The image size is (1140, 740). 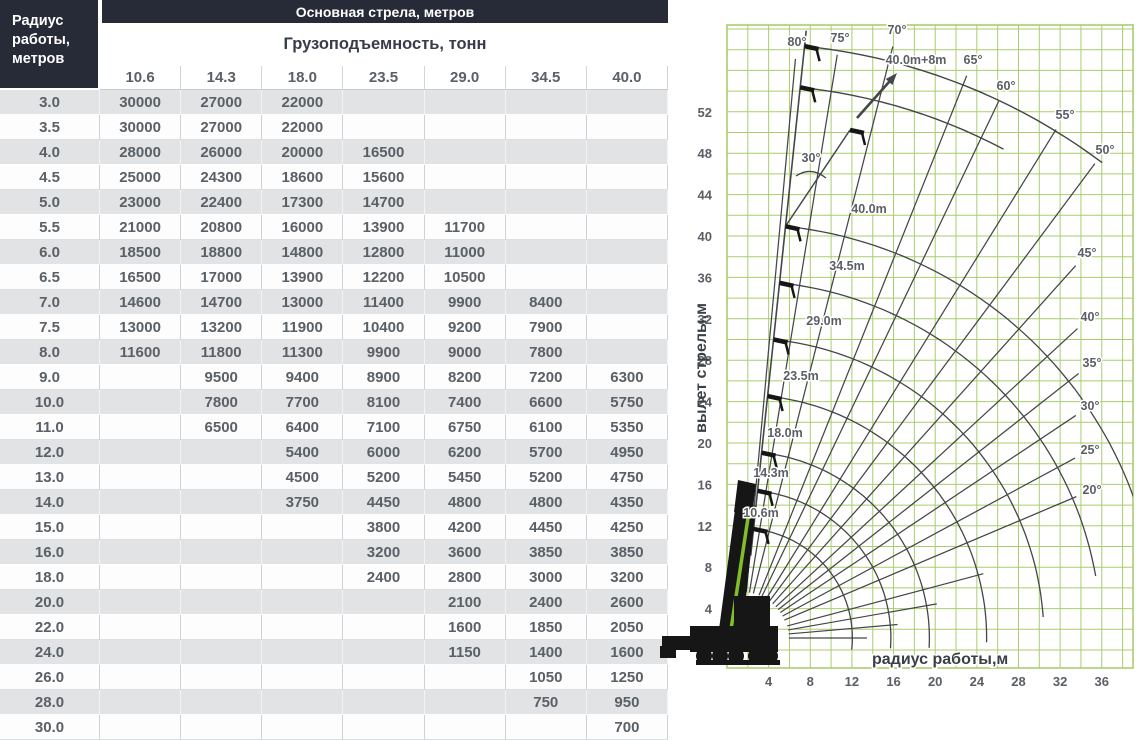 What do you see at coordinates (141, 78) in the screenshot?
I see `boom-length-header: 10.6` at bounding box center [141, 78].